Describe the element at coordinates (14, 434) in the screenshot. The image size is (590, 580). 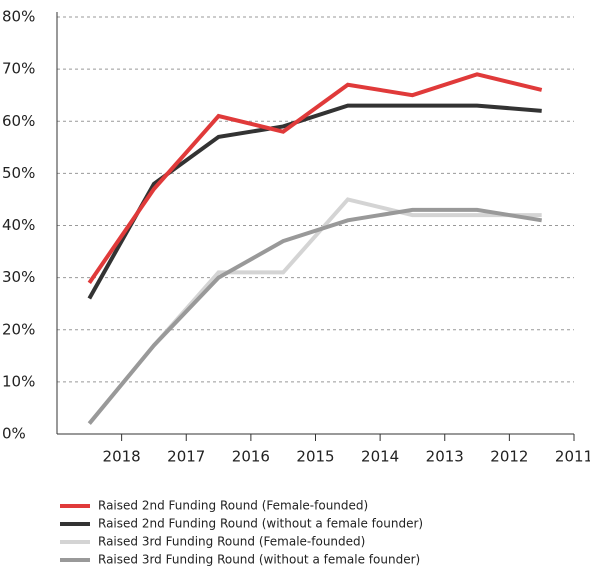
I see `y-tick-label: 0%` at that location.